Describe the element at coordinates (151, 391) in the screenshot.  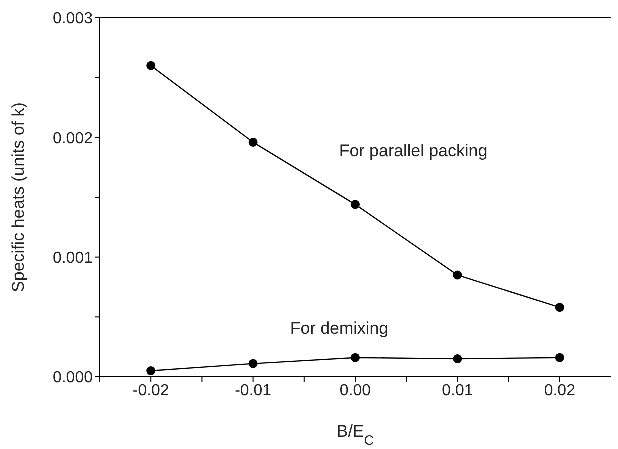
I see `x-tick-label: -0.02` at that location.